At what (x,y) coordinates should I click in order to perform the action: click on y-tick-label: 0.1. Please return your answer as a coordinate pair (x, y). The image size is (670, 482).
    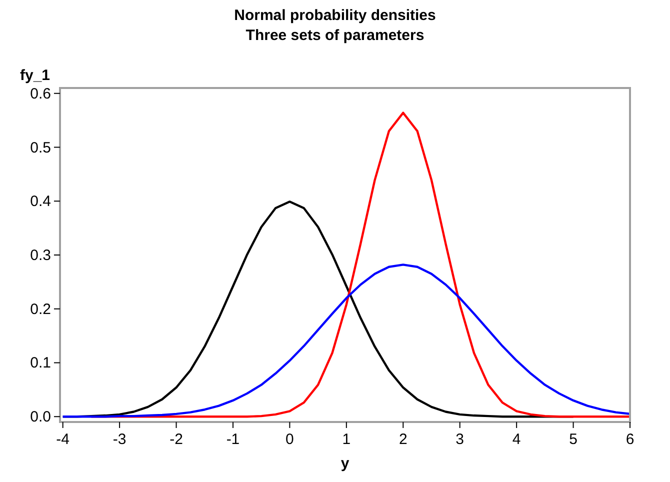
    Looking at the image, I should click on (40, 363).